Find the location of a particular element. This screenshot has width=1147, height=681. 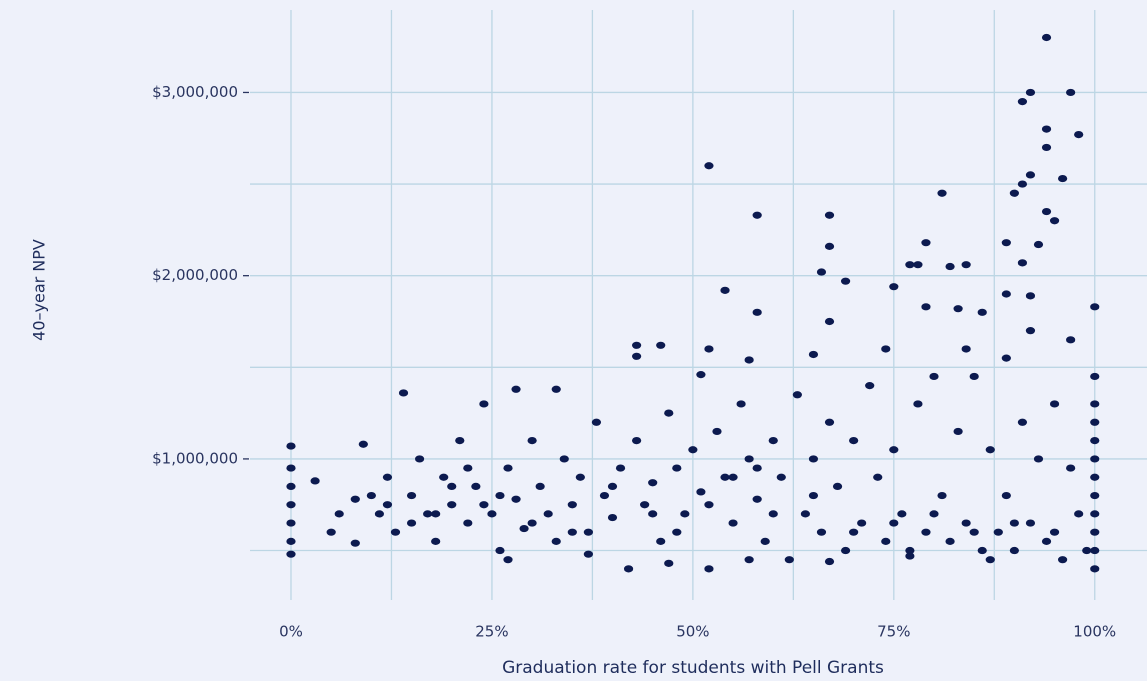

x-tick-label: 0% is located at coordinates (291, 632).